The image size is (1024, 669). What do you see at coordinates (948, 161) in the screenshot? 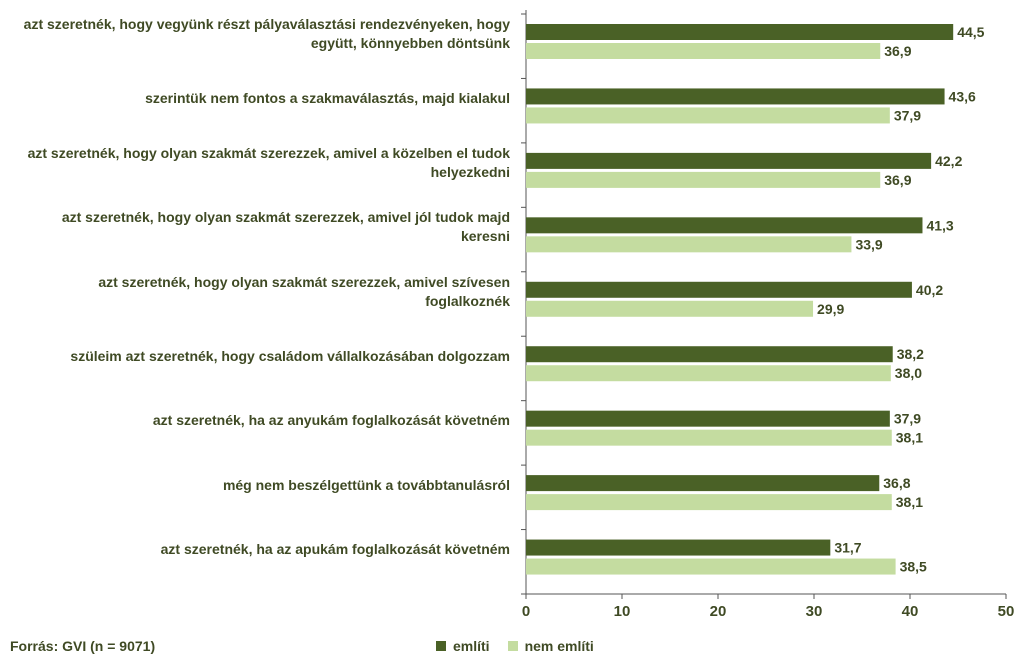
I see `data-label: 42,2` at bounding box center [948, 161].